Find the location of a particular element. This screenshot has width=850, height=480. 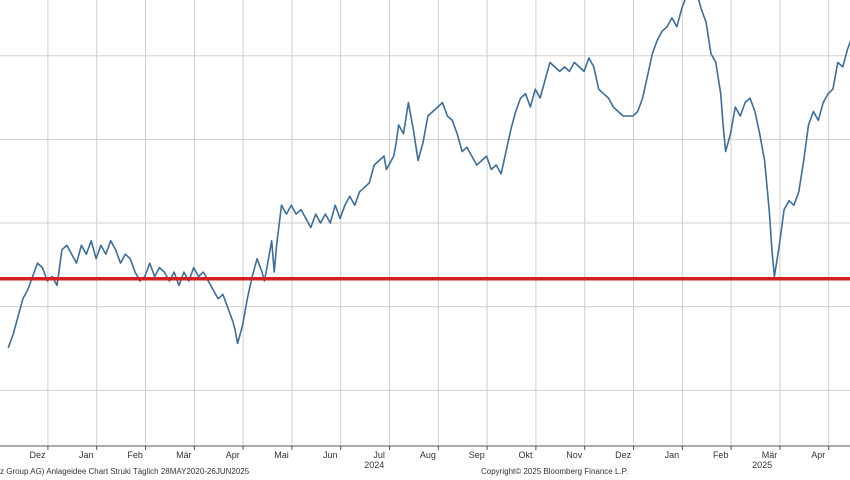

x-tick-label: Nov is located at coordinates (574, 455).